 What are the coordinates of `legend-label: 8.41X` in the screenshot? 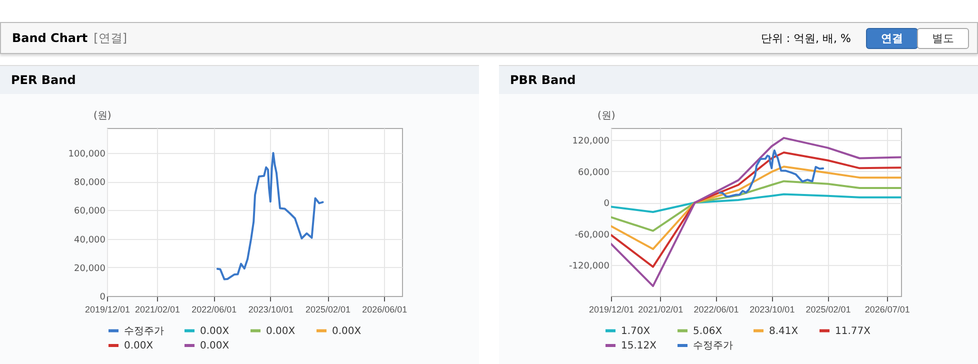 It's located at (783, 331).